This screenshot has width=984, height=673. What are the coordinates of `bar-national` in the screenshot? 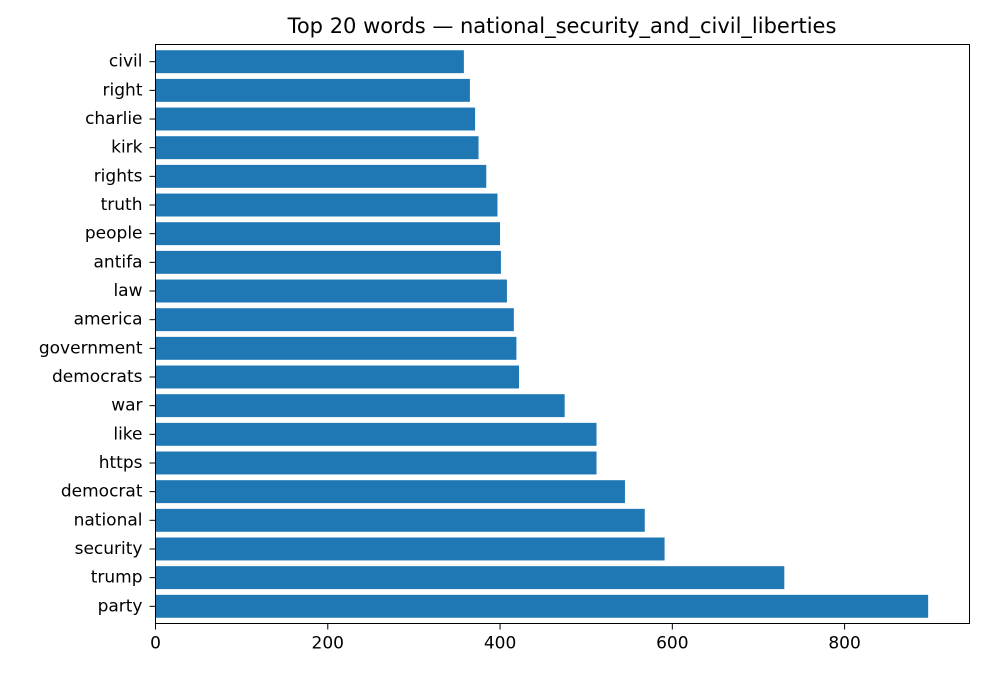 It's located at (400, 520).